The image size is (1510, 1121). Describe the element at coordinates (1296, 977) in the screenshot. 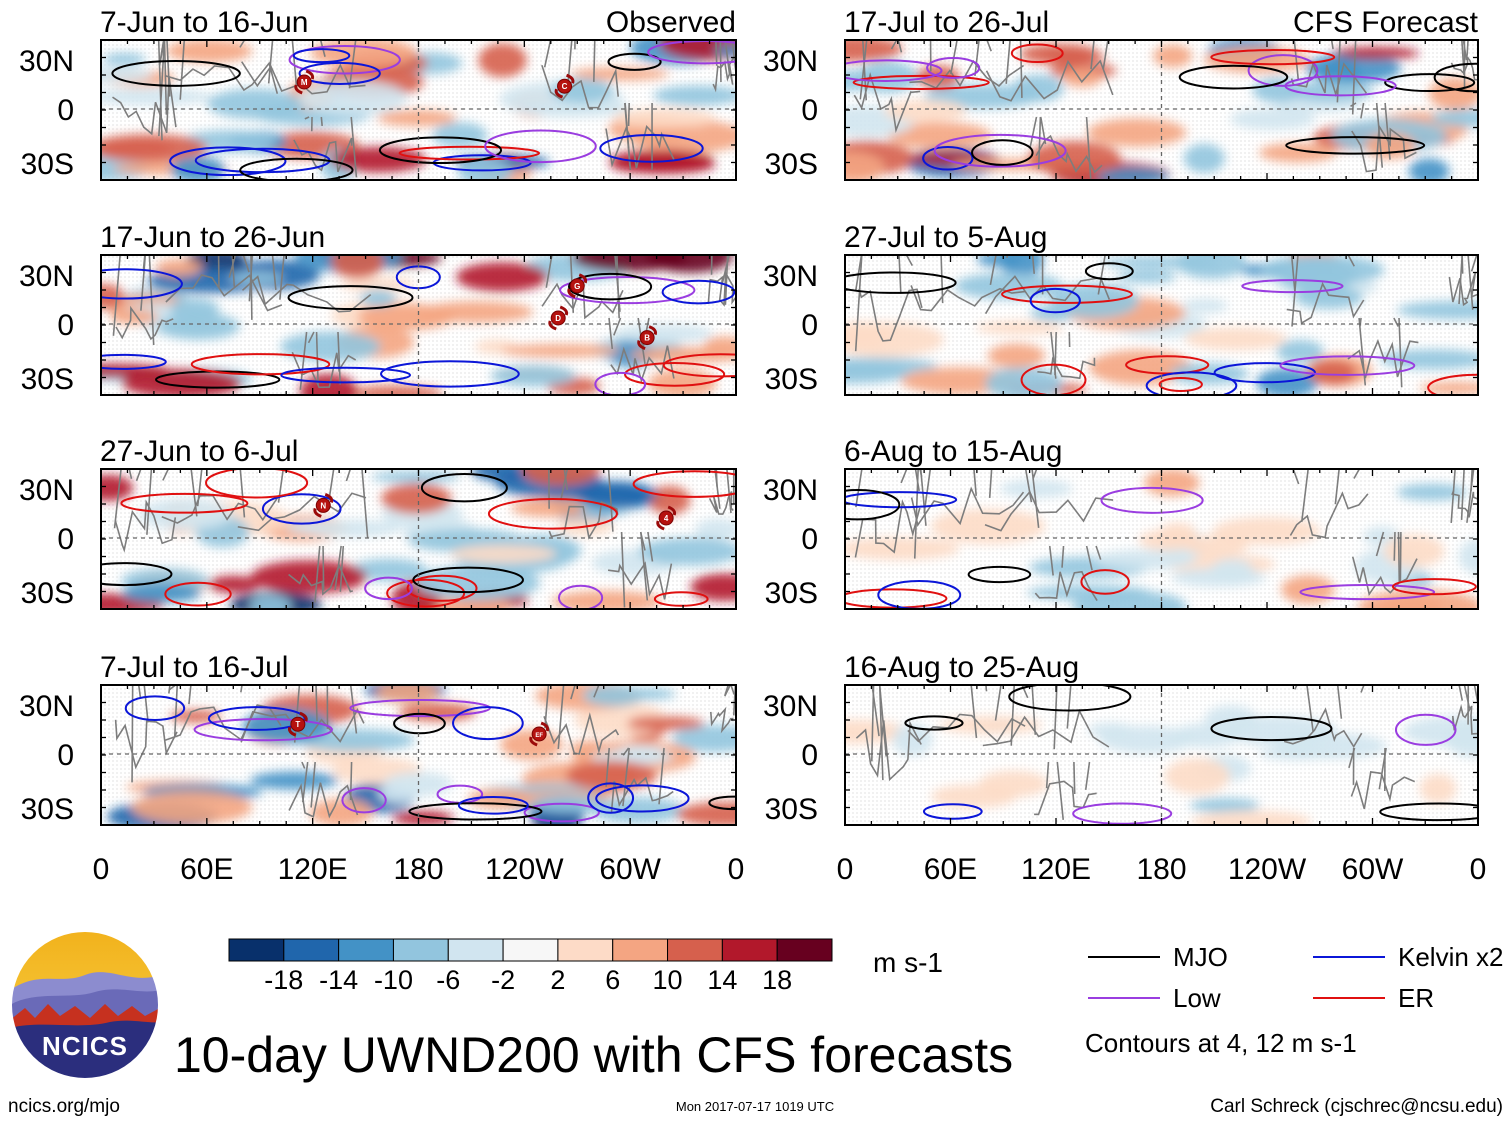

I see `contour-legend: MJO Kelvin x2 Low ER` at that location.